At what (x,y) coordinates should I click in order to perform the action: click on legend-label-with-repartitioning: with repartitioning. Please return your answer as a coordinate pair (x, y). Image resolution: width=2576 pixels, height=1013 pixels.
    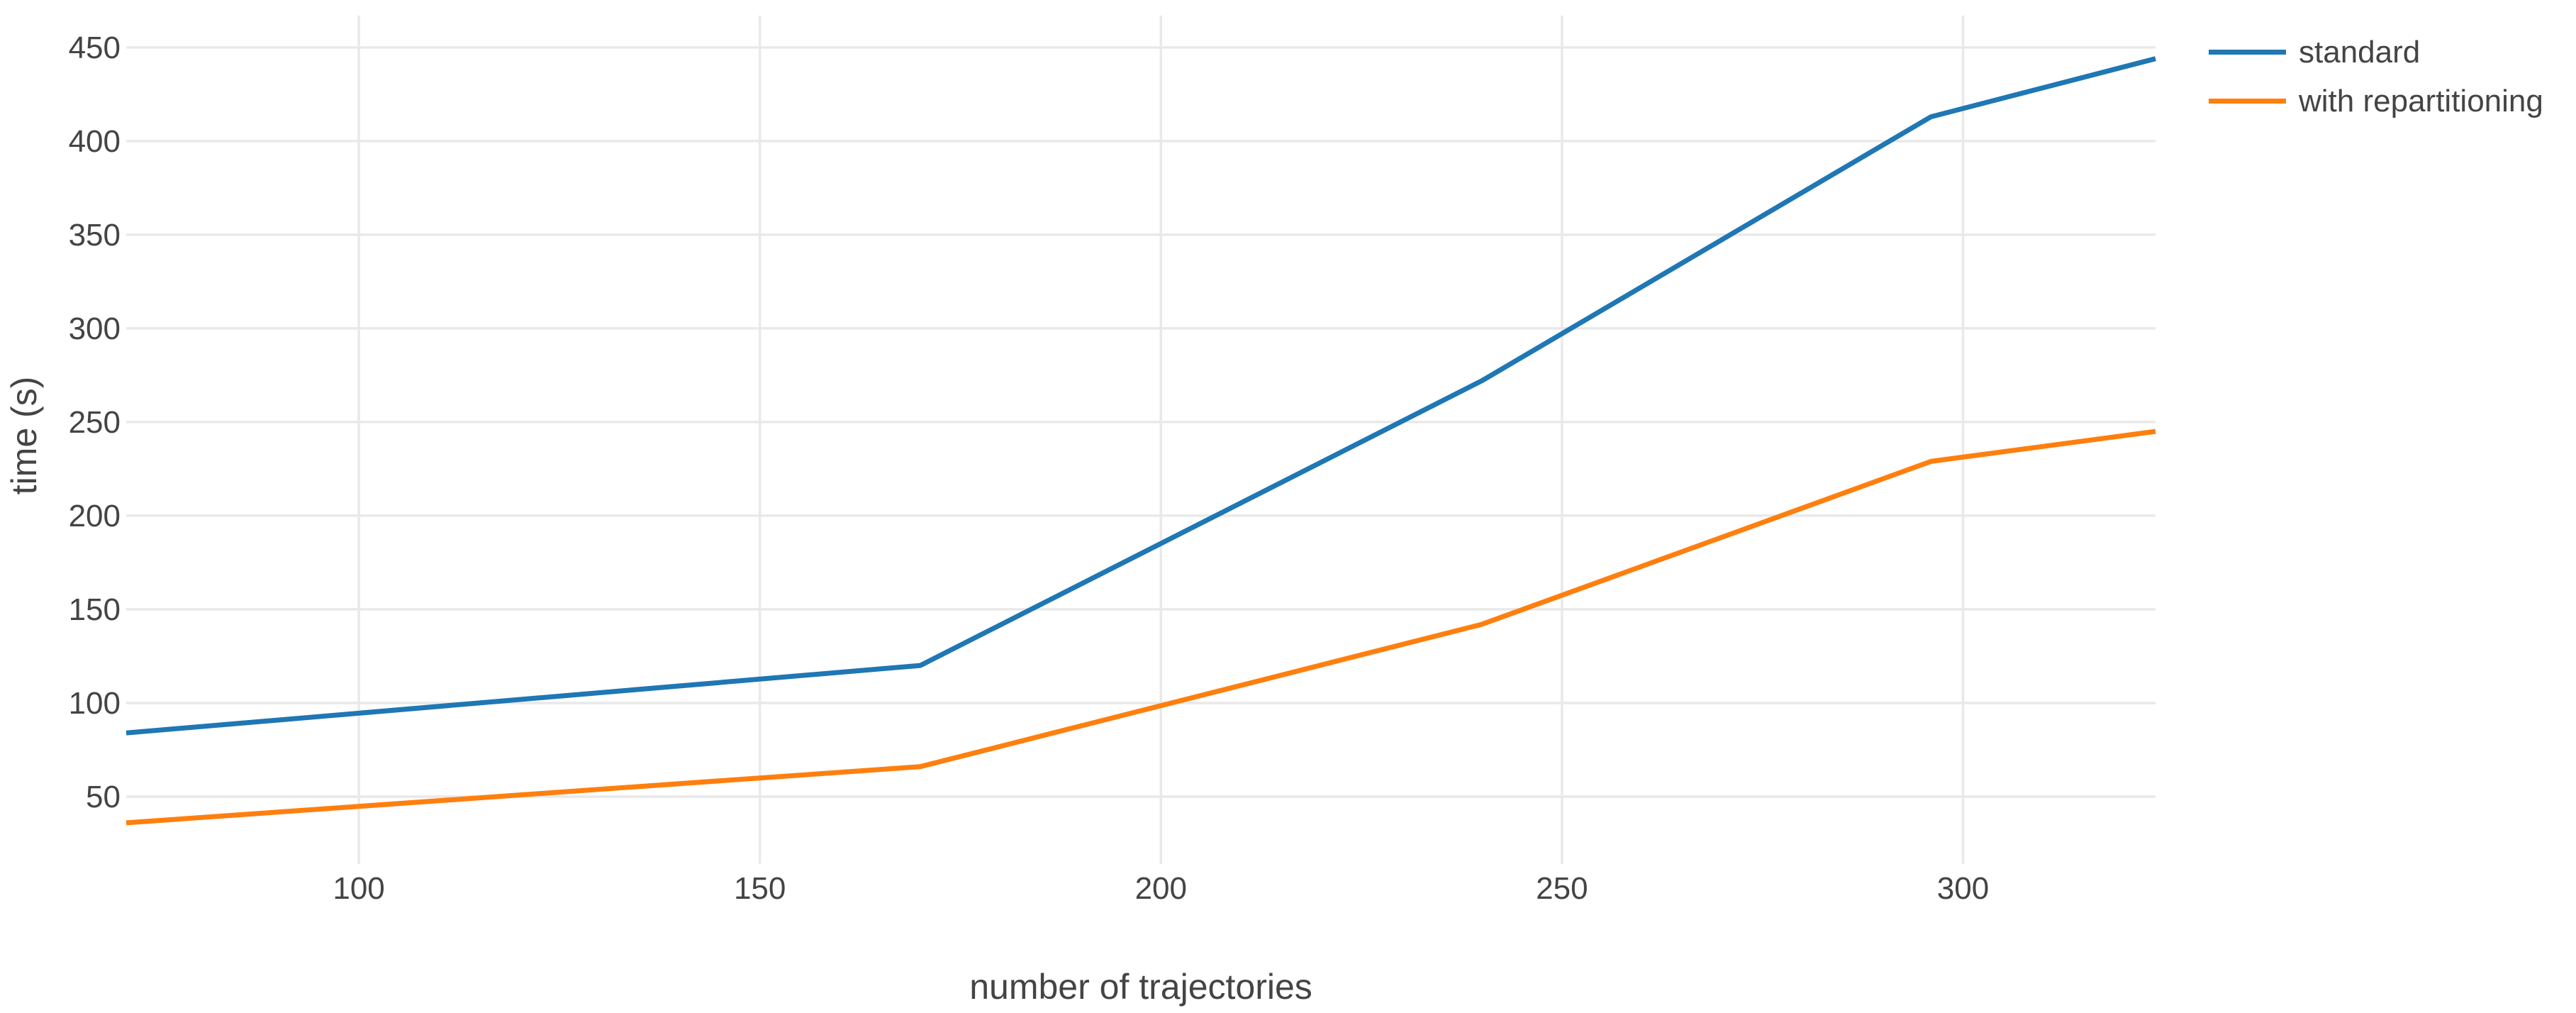
    Looking at the image, I should click on (2421, 100).